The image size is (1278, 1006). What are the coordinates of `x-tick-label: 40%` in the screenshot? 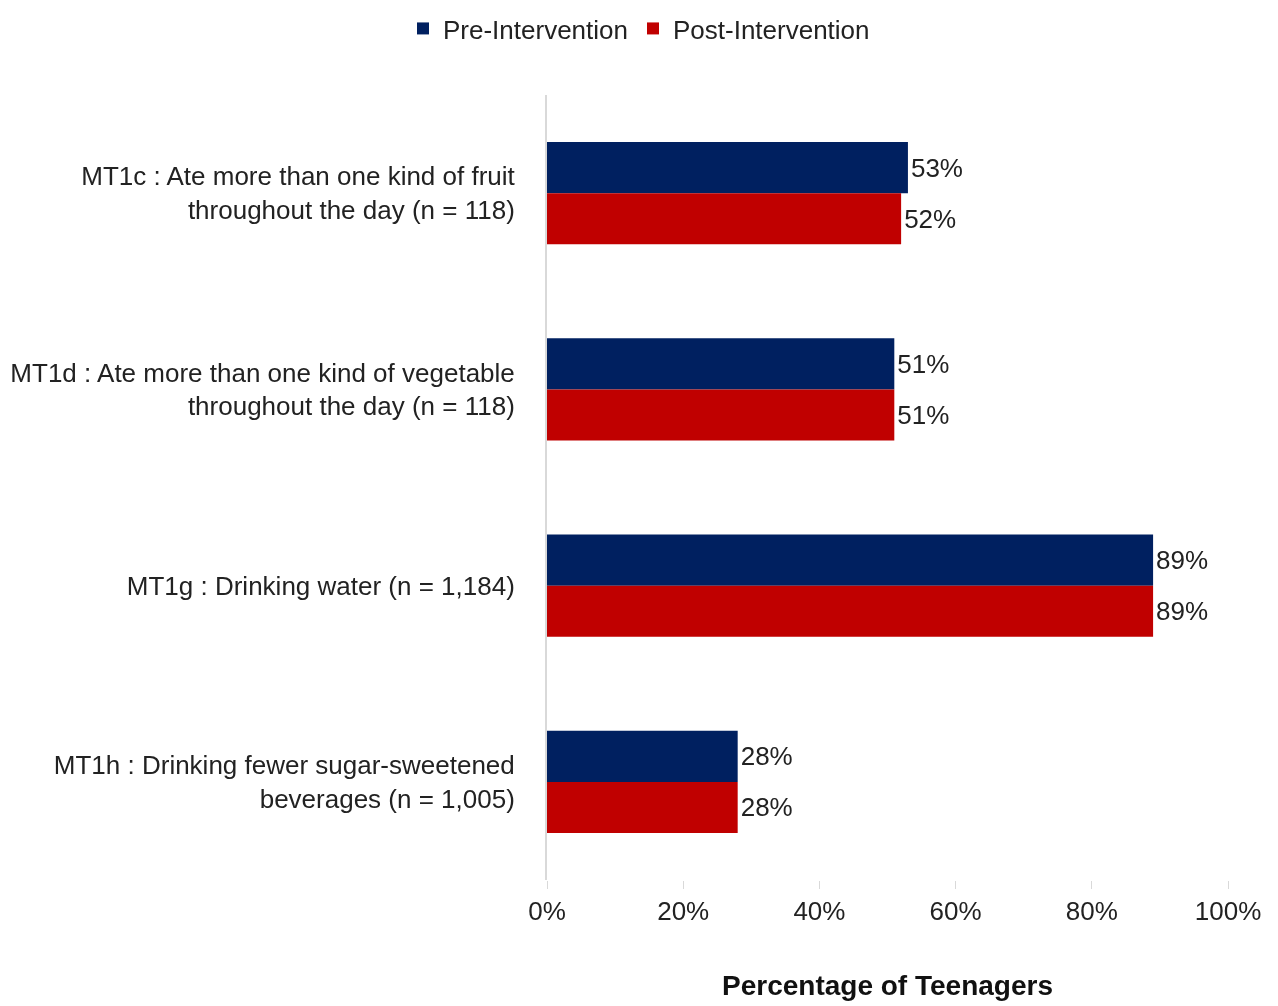 It's located at (819, 911).